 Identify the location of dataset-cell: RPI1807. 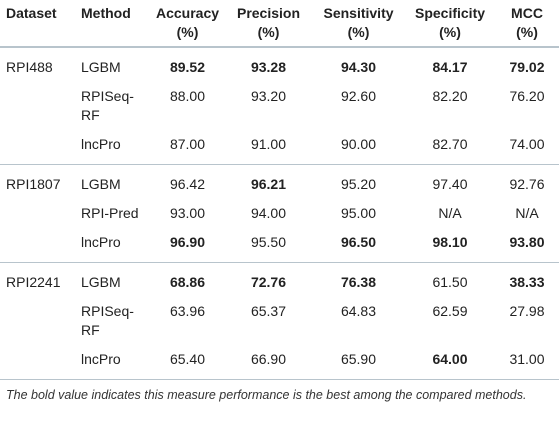
(33, 184).